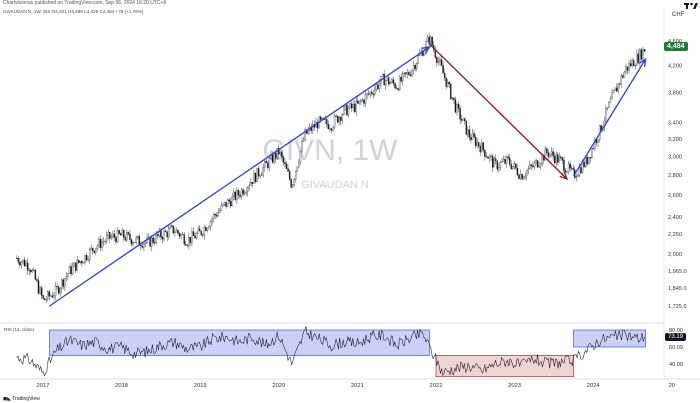 This screenshot has width=700, height=403. Describe the element at coordinates (675, 176) in the screenshot. I see `price-tick-label: 2,800` at that location.